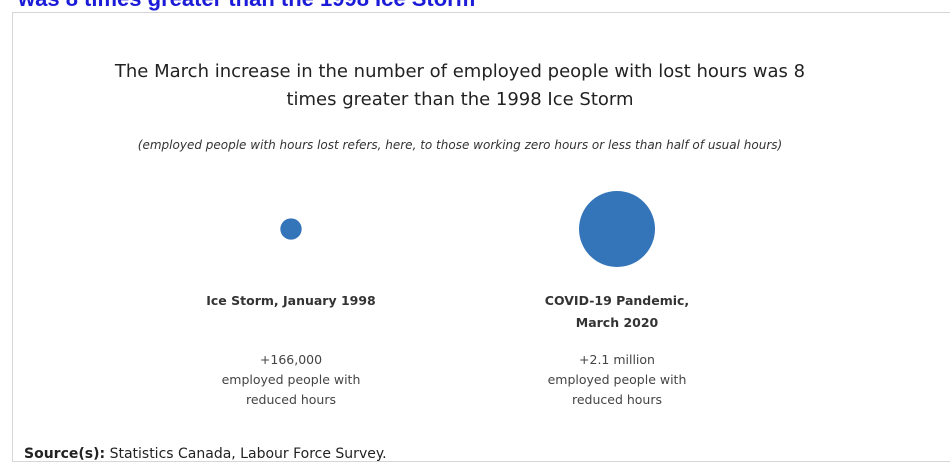 The height and width of the screenshot is (462, 950). Describe the element at coordinates (248, 454) in the screenshot. I see `source-text: Statistics Canada, Labour Force Survey.` at that location.